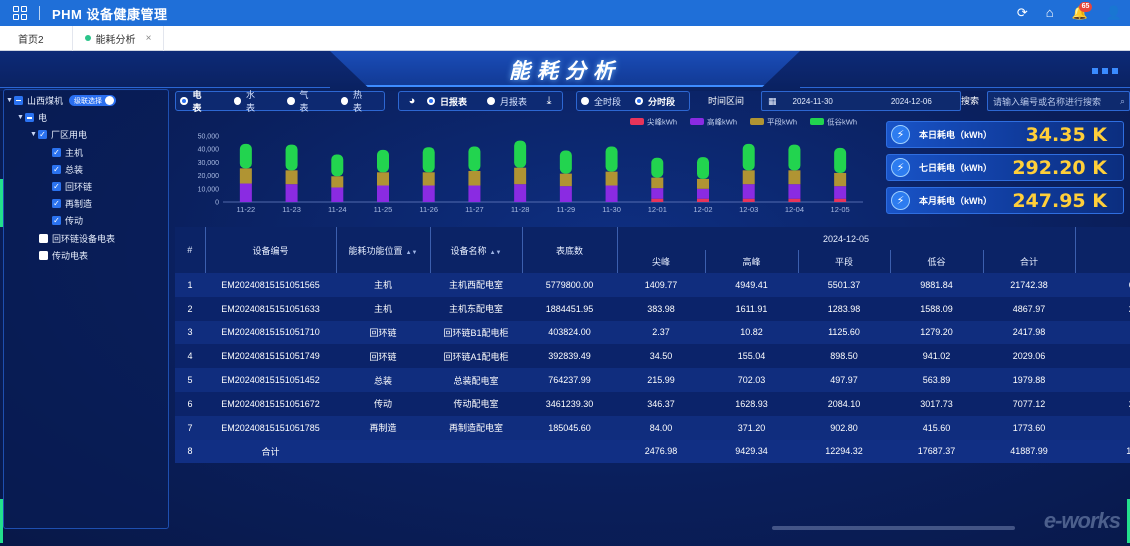 This screenshot has height=546, width=1130. What do you see at coordinates (1022, 12) in the screenshot?
I see `refresh-icon: ⟳` at bounding box center [1022, 12].